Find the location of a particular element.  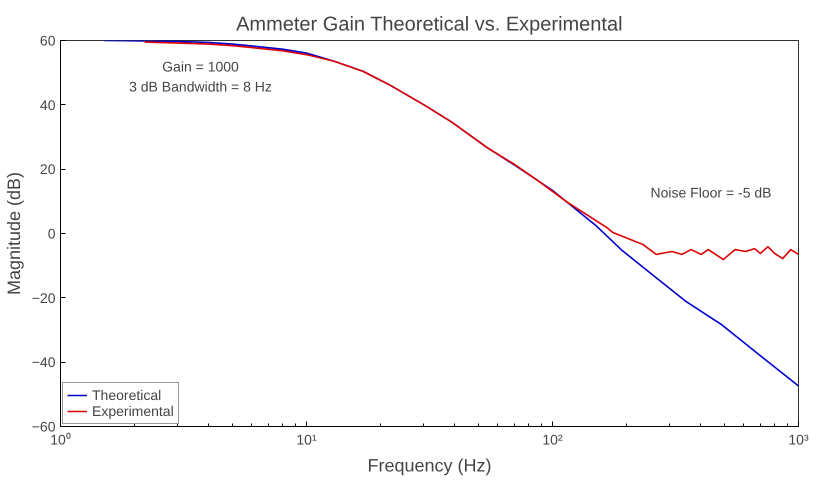

y-axis-title: Magnitude (dB) is located at coordinates (14, 234).